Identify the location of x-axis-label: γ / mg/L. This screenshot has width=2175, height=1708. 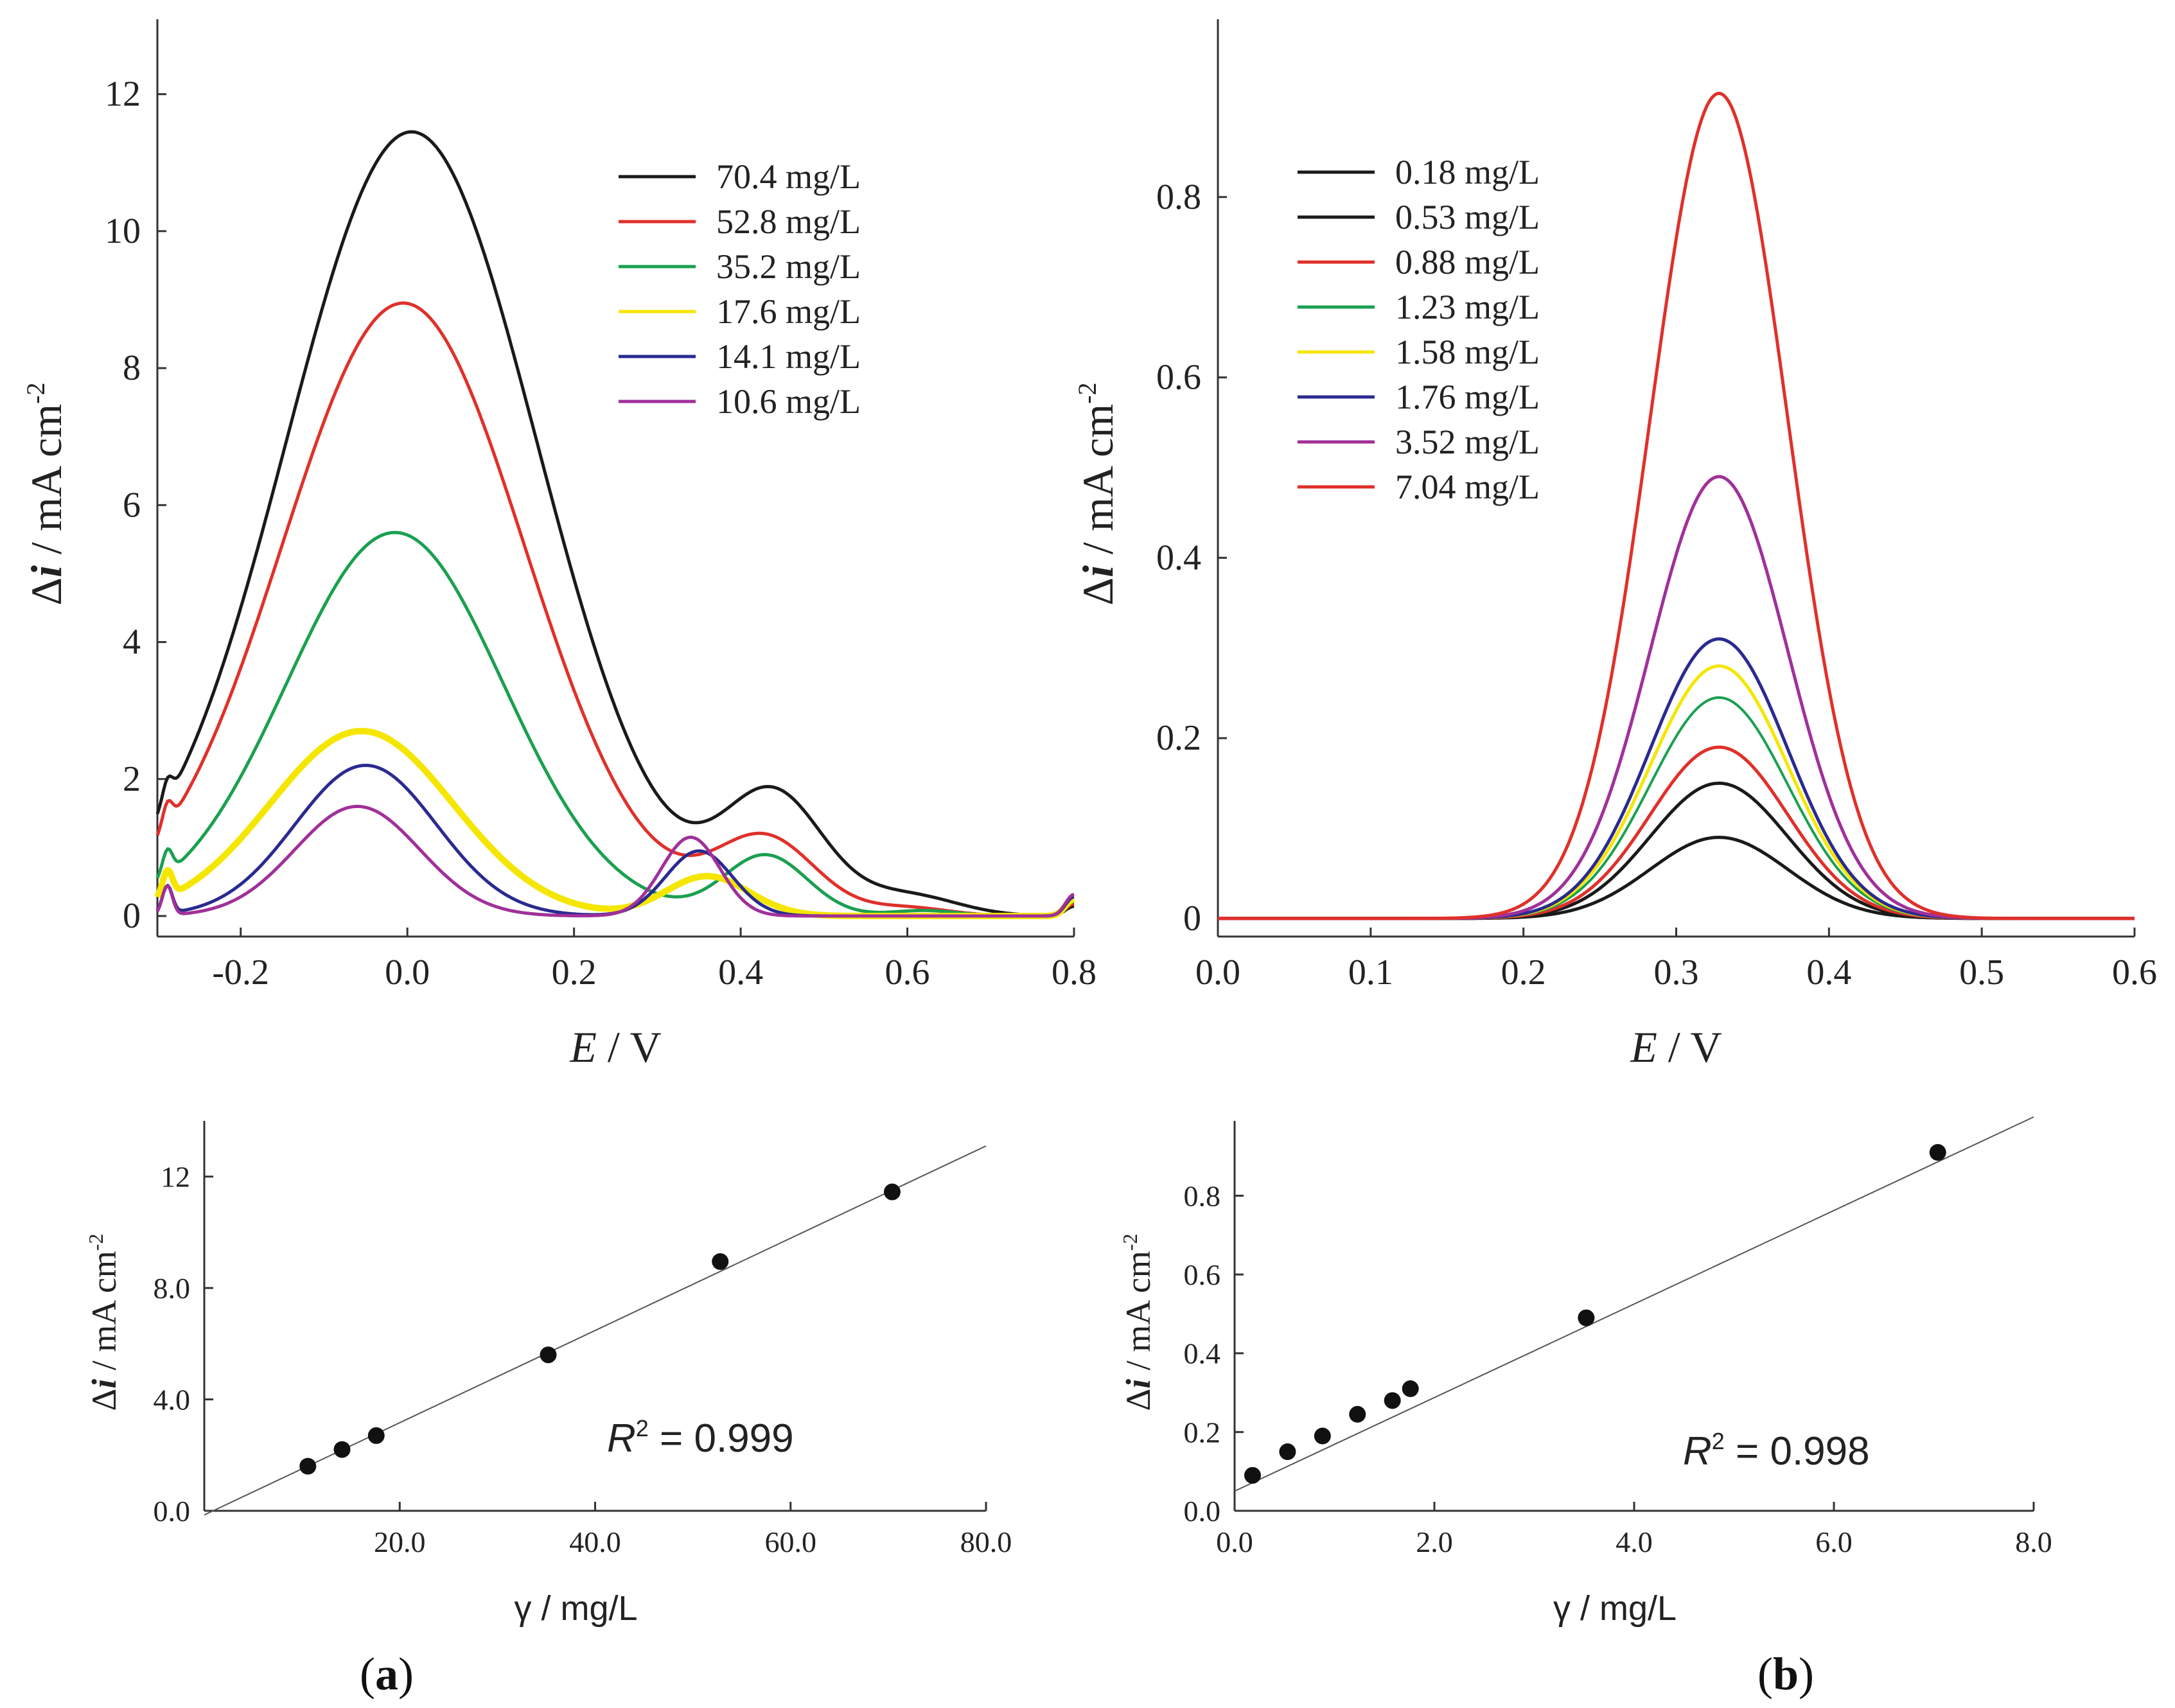
(575, 1608).